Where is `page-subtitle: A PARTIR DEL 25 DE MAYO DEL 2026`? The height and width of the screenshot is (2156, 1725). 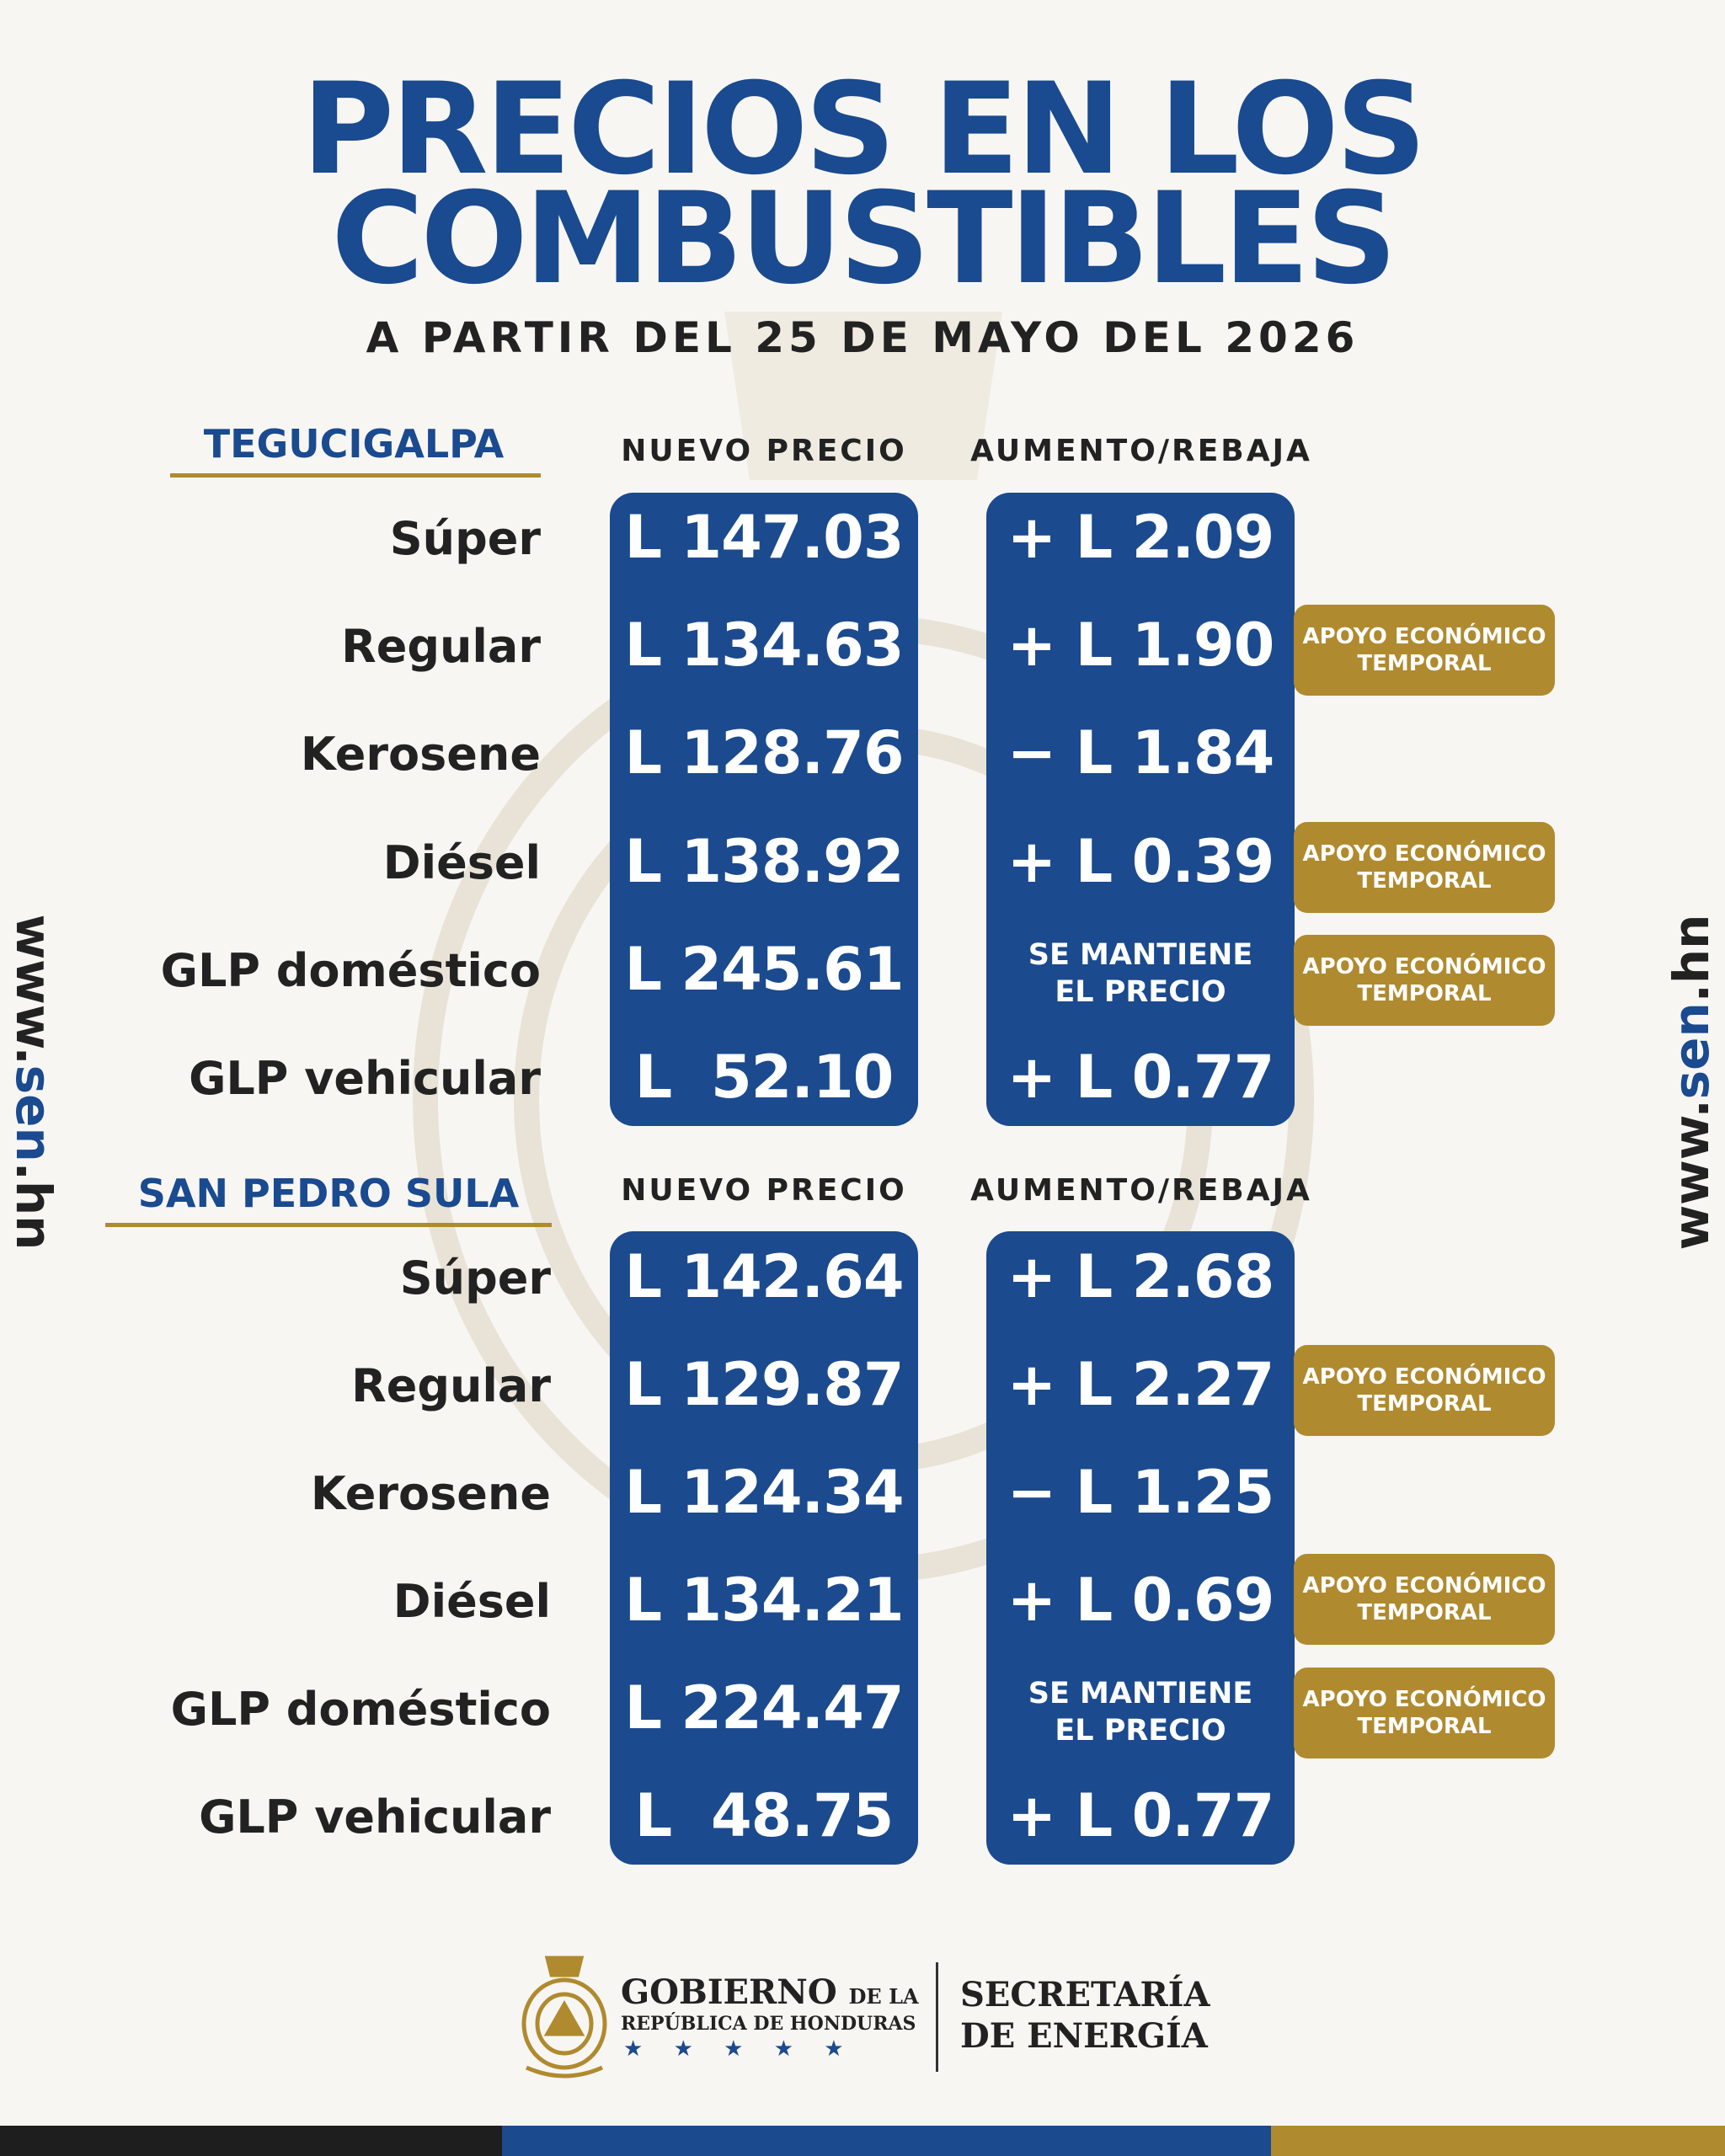 page-subtitle: A PARTIR DEL 25 DE MAYO DEL 2026 is located at coordinates (862, 337).